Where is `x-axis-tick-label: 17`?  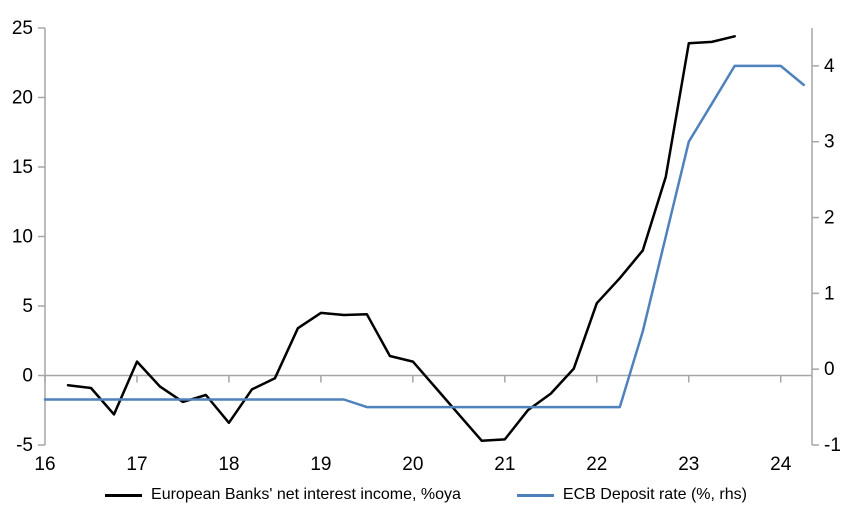 x-axis-tick-label: 17 is located at coordinates (136, 464).